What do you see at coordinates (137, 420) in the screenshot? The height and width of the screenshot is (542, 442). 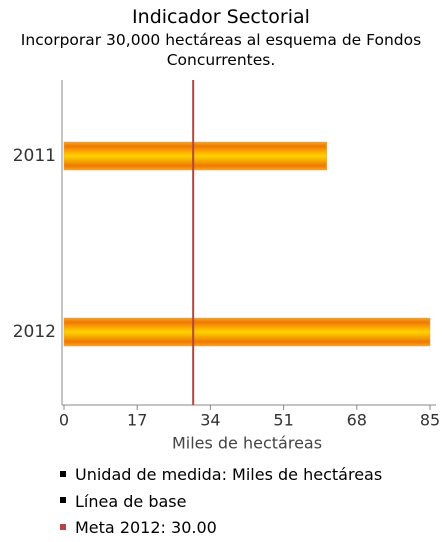 I see `x-tick-label: 17` at bounding box center [137, 420].